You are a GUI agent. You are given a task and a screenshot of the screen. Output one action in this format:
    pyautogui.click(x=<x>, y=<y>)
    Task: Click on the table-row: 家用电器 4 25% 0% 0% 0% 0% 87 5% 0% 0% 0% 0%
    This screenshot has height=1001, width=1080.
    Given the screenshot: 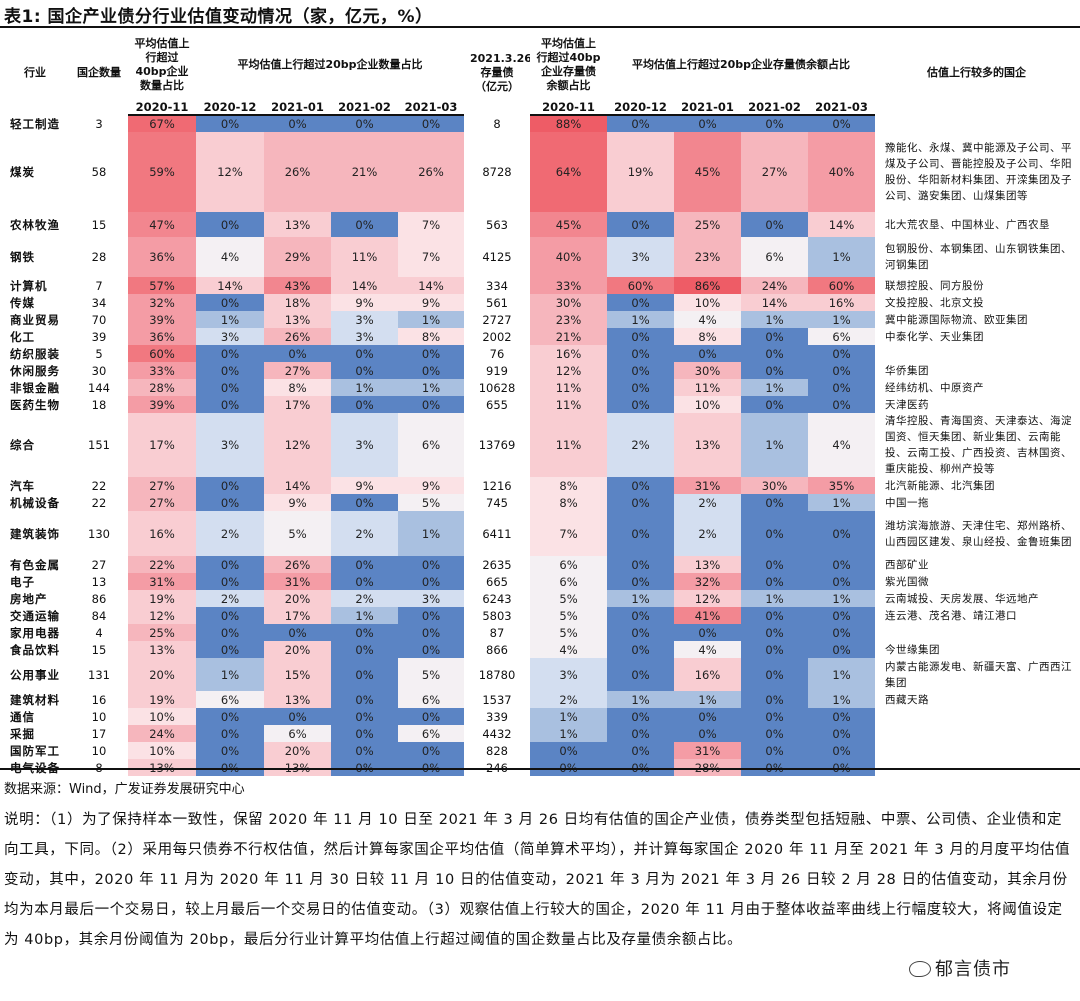 What is the action you would take?
    pyautogui.click(x=539, y=632)
    